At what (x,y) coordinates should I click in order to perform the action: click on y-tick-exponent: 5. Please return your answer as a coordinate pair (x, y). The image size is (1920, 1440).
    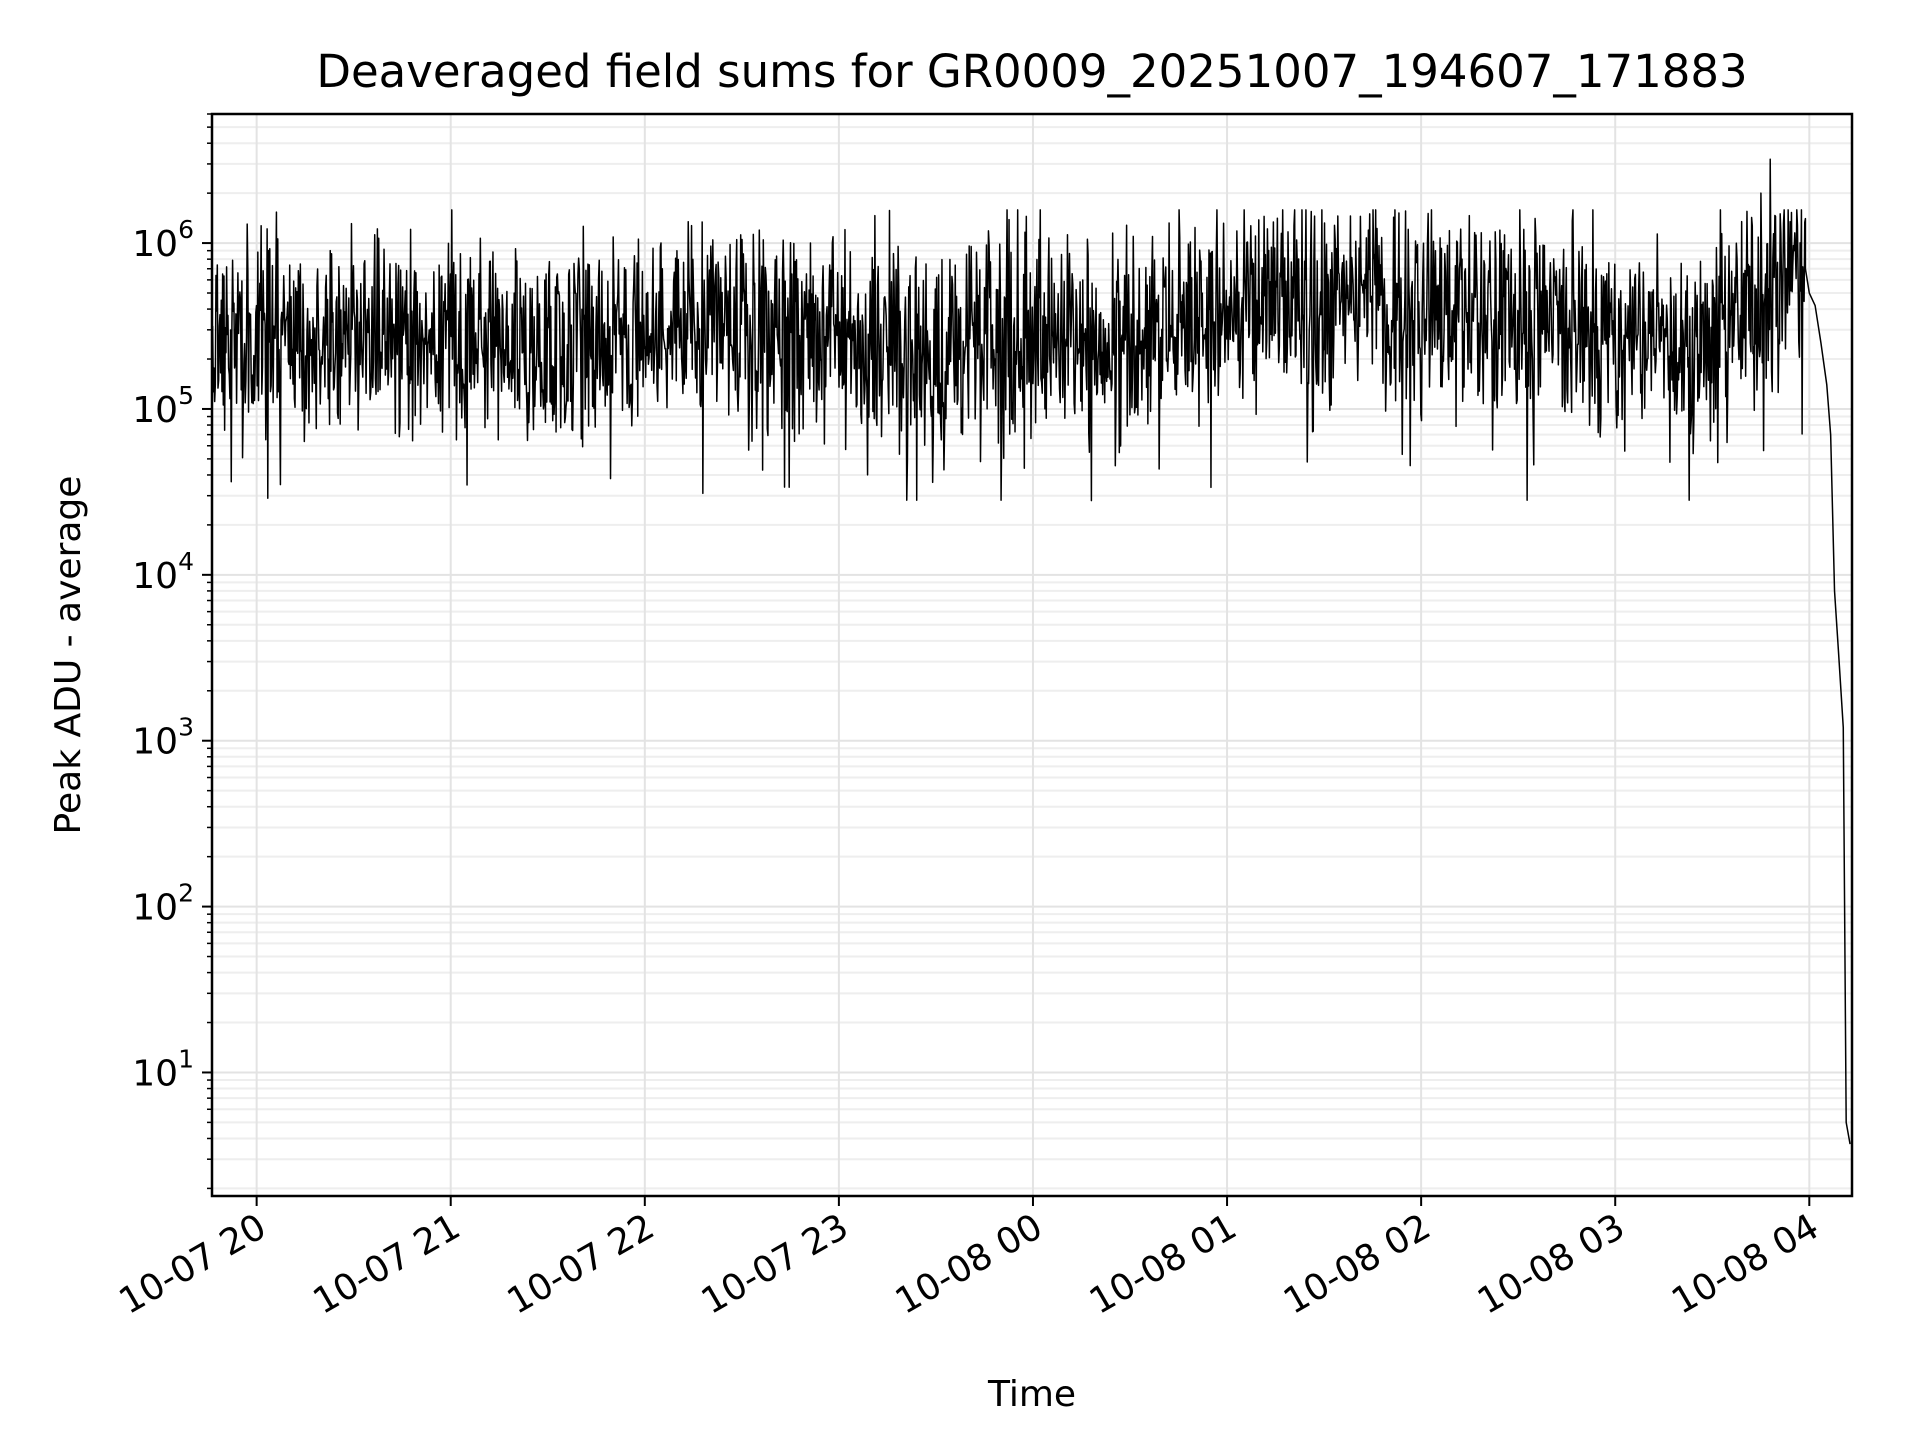
    Looking at the image, I should click on (186, 395).